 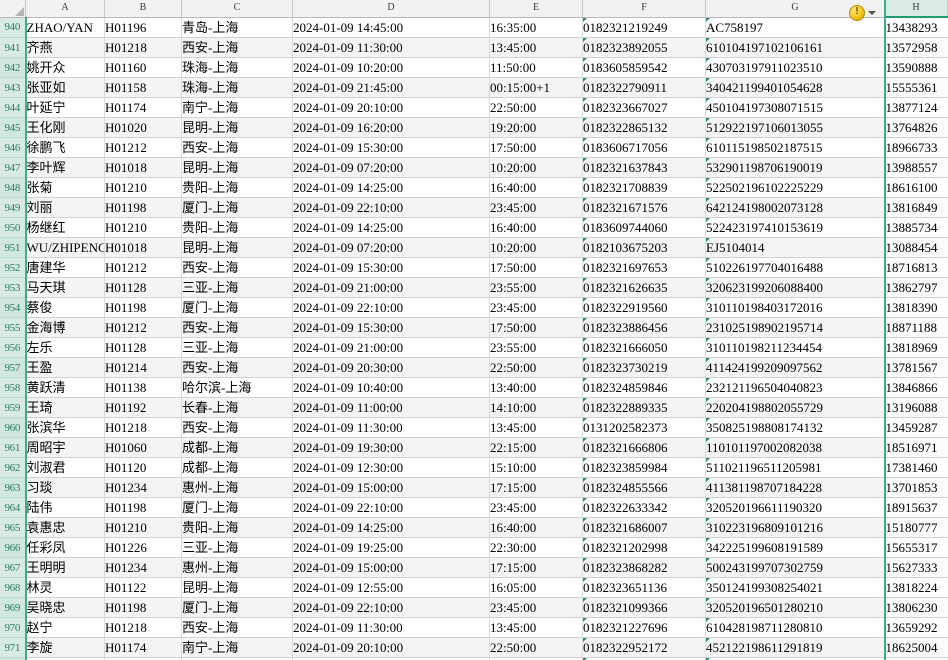 I want to click on cell-route: 三亚-上海, so click(x=237, y=347).